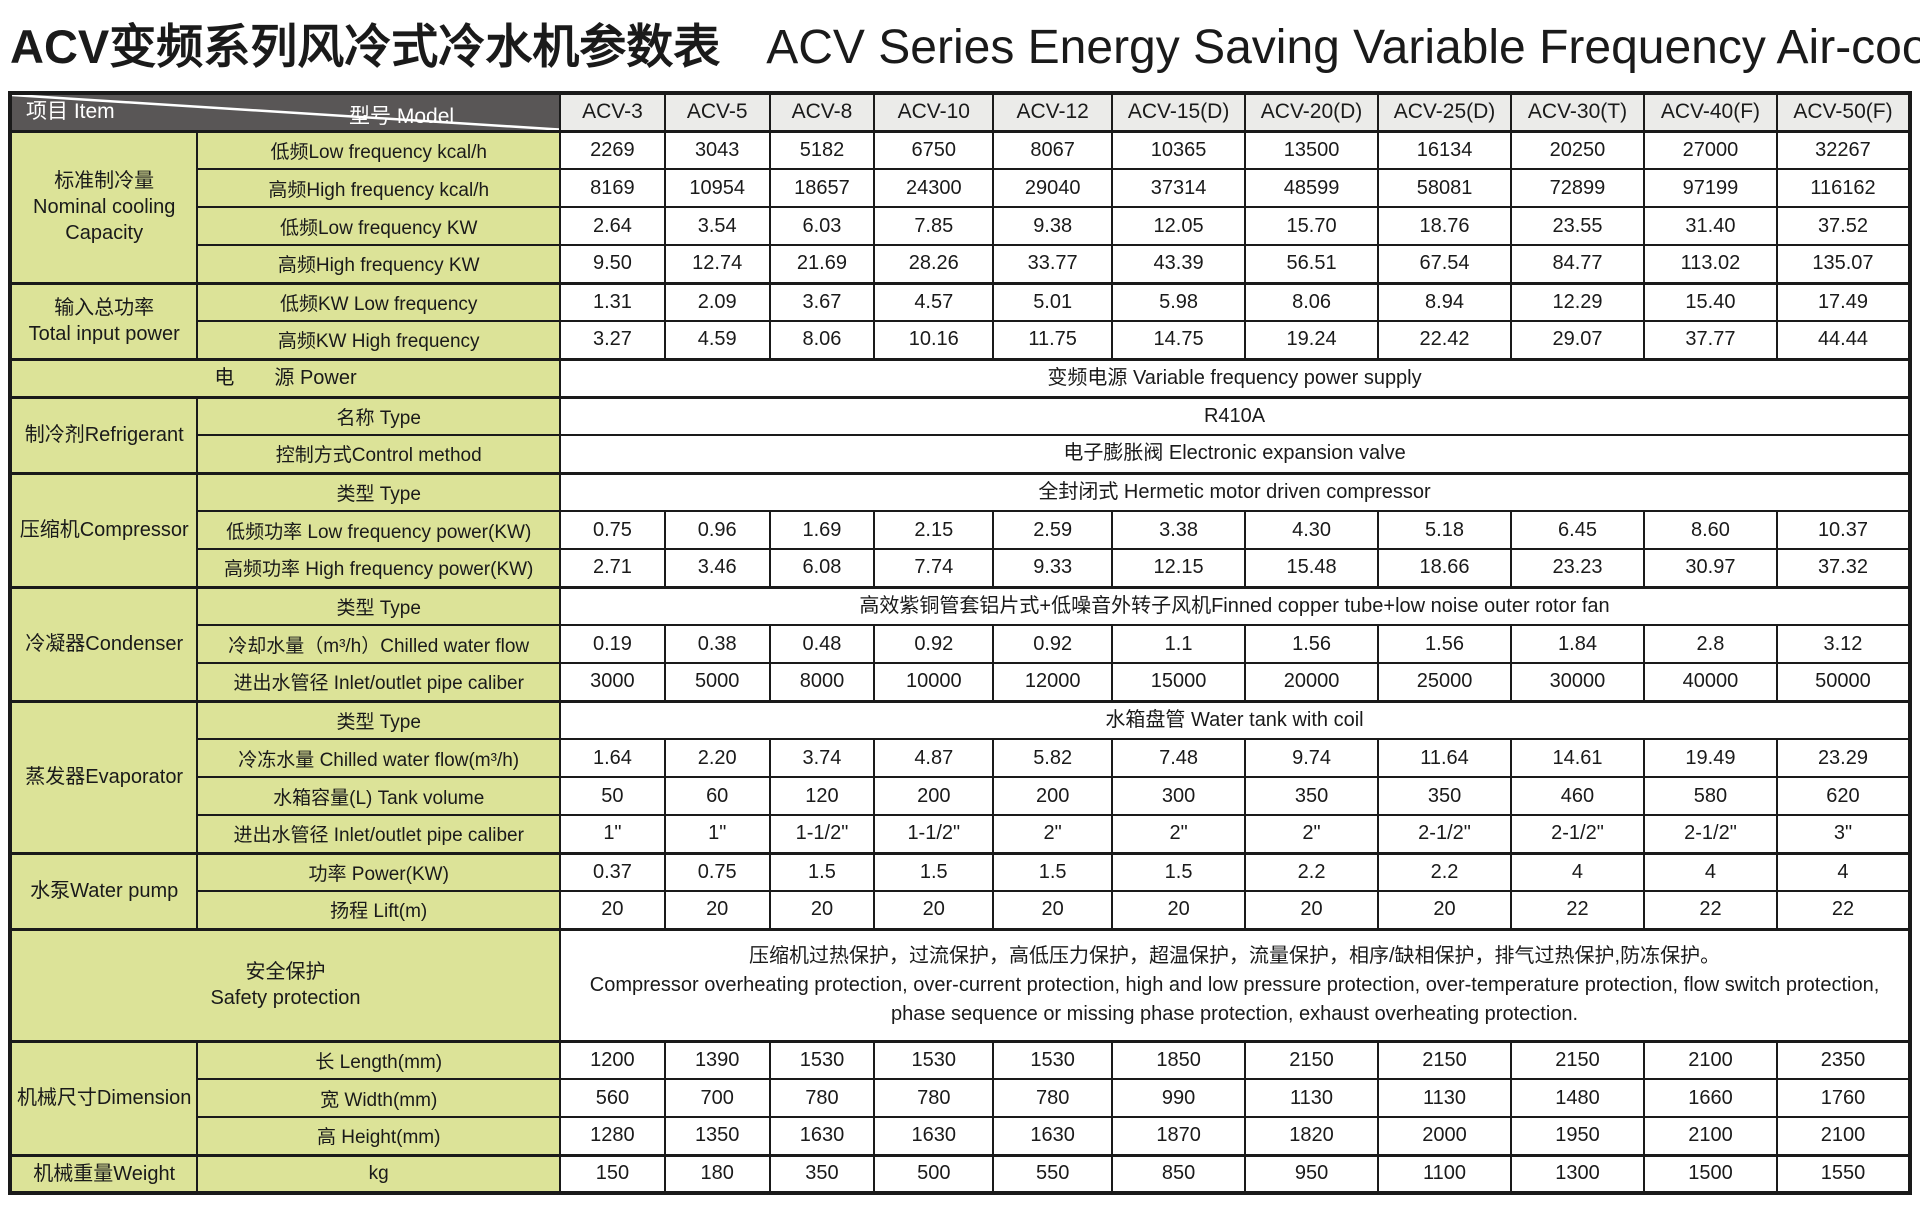 Image resolution: width=1920 pixels, height=1229 pixels. I want to click on value-cell: 13500, so click(1312, 149).